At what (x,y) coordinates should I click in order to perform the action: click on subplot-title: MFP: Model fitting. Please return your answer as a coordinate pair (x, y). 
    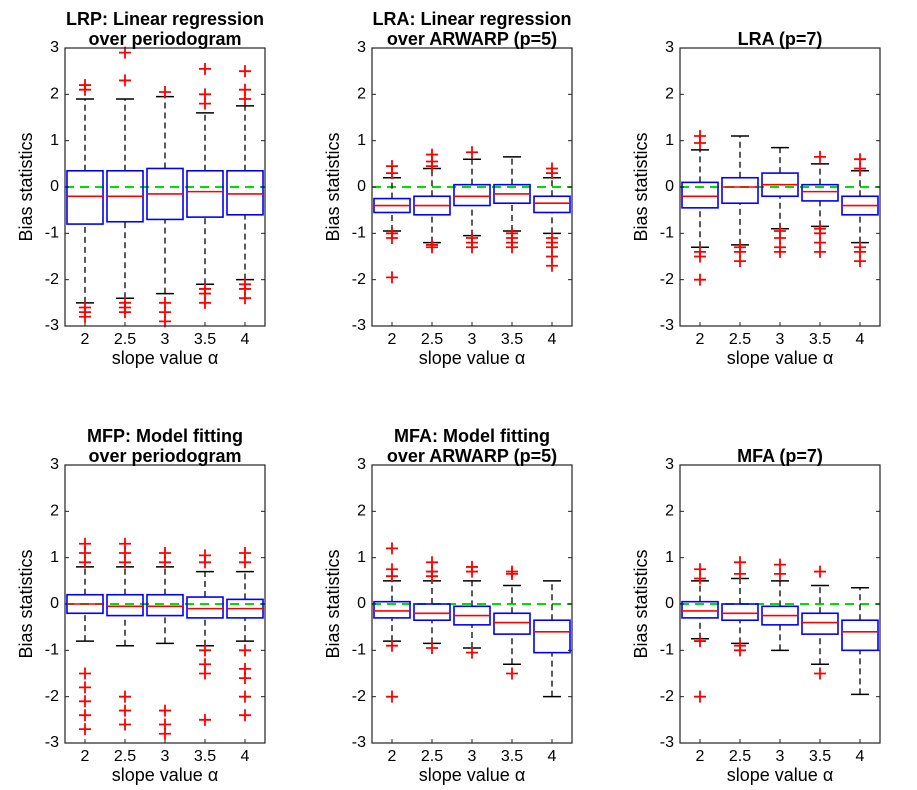
    Looking at the image, I should click on (165, 436).